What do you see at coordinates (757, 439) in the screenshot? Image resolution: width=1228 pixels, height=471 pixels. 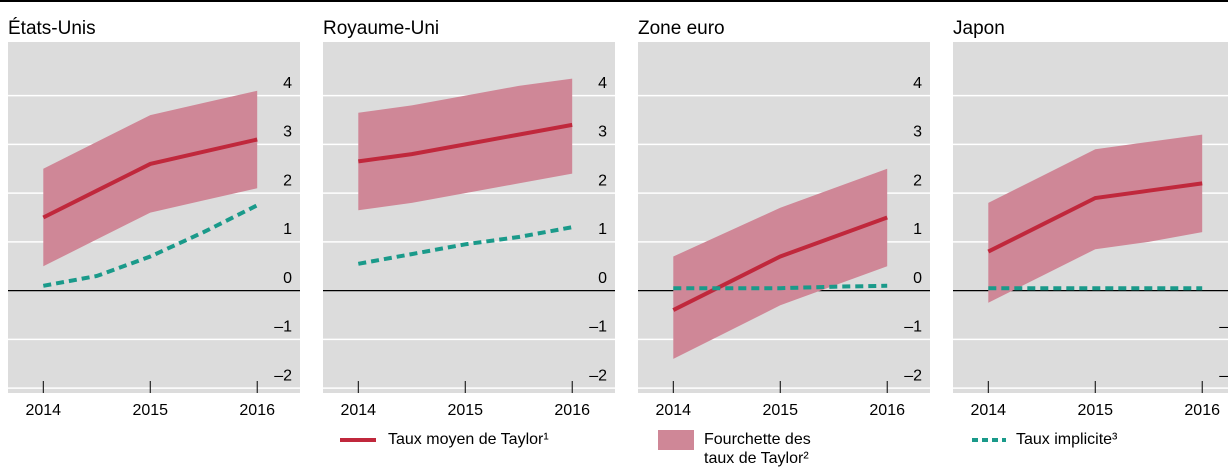 I see `legend-label-line: Fourchette des` at bounding box center [757, 439].